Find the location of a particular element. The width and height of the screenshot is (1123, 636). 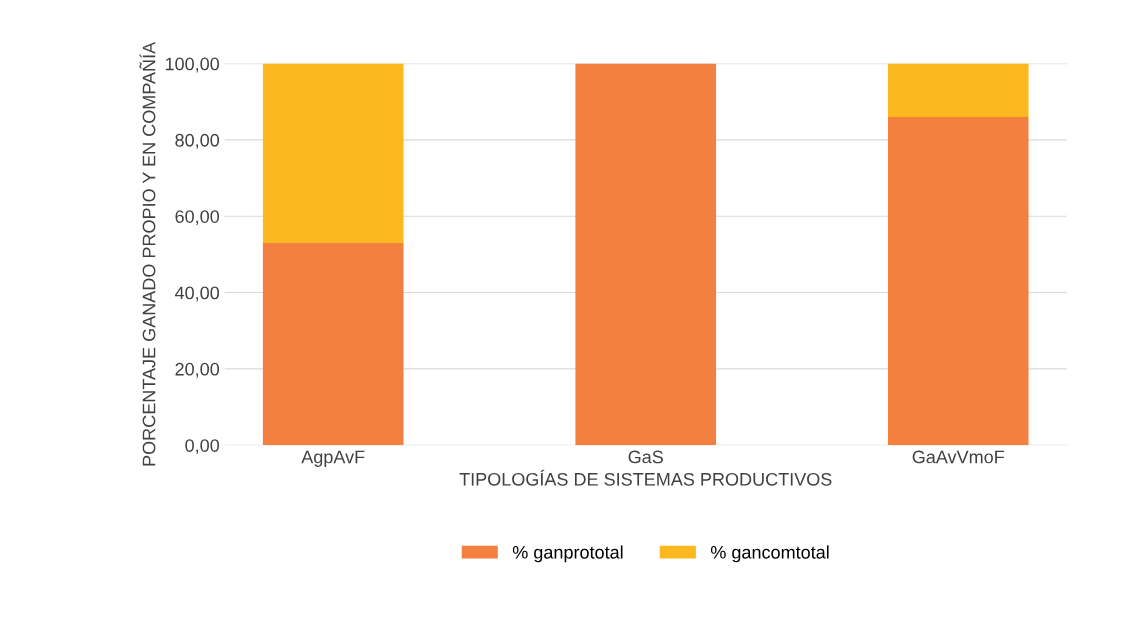

y-tick-label: 80,00 is located at coordinates (197, 141).